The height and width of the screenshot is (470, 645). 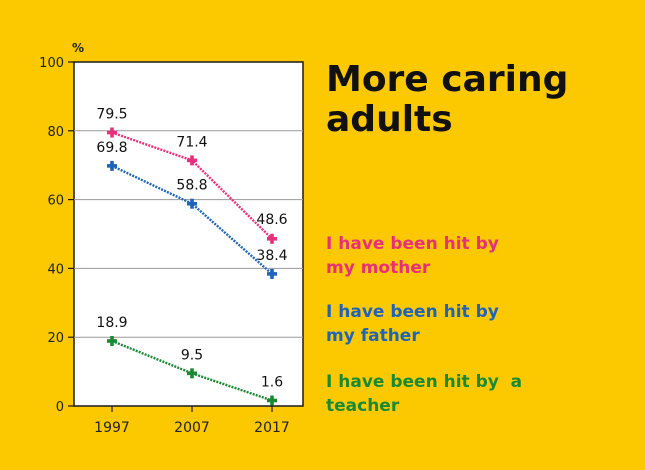 I want to click on y-tick-label: 20, so click(x=55, y=338).